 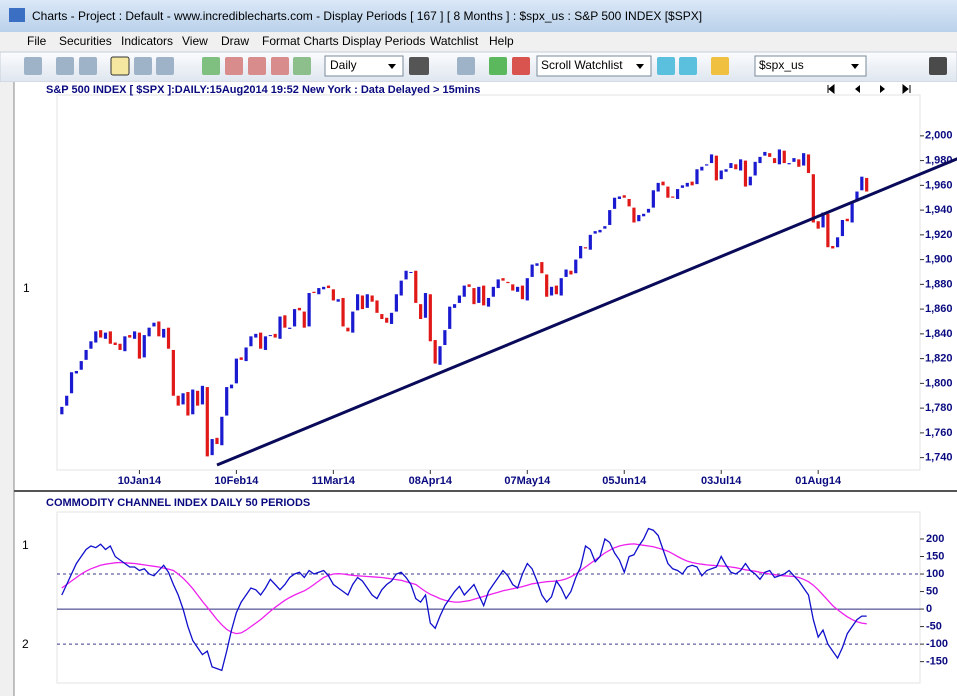 I want to click on x-tick-label: 10Jan14, so click(x=140, y=481).